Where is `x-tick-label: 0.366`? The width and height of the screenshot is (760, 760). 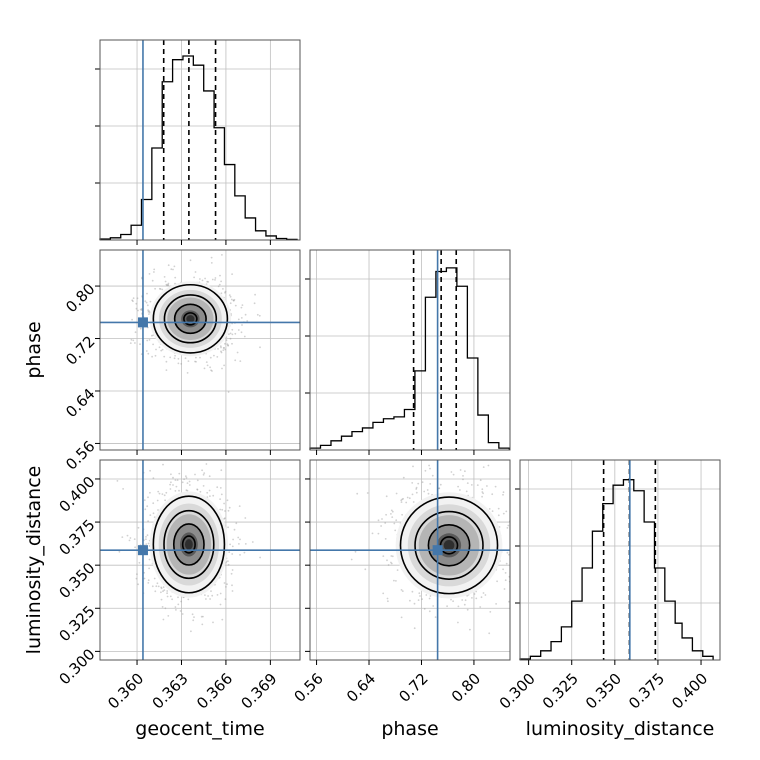
x-tick-label: 0.366 is located at coordinates (214, 691).